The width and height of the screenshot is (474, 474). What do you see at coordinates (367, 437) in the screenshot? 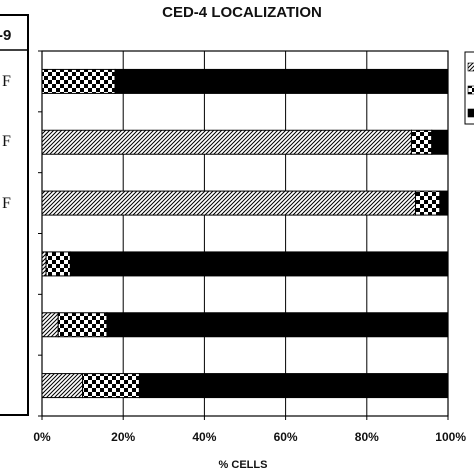
I see `x-tick-label: 80%` at bounding box center [367, 437].